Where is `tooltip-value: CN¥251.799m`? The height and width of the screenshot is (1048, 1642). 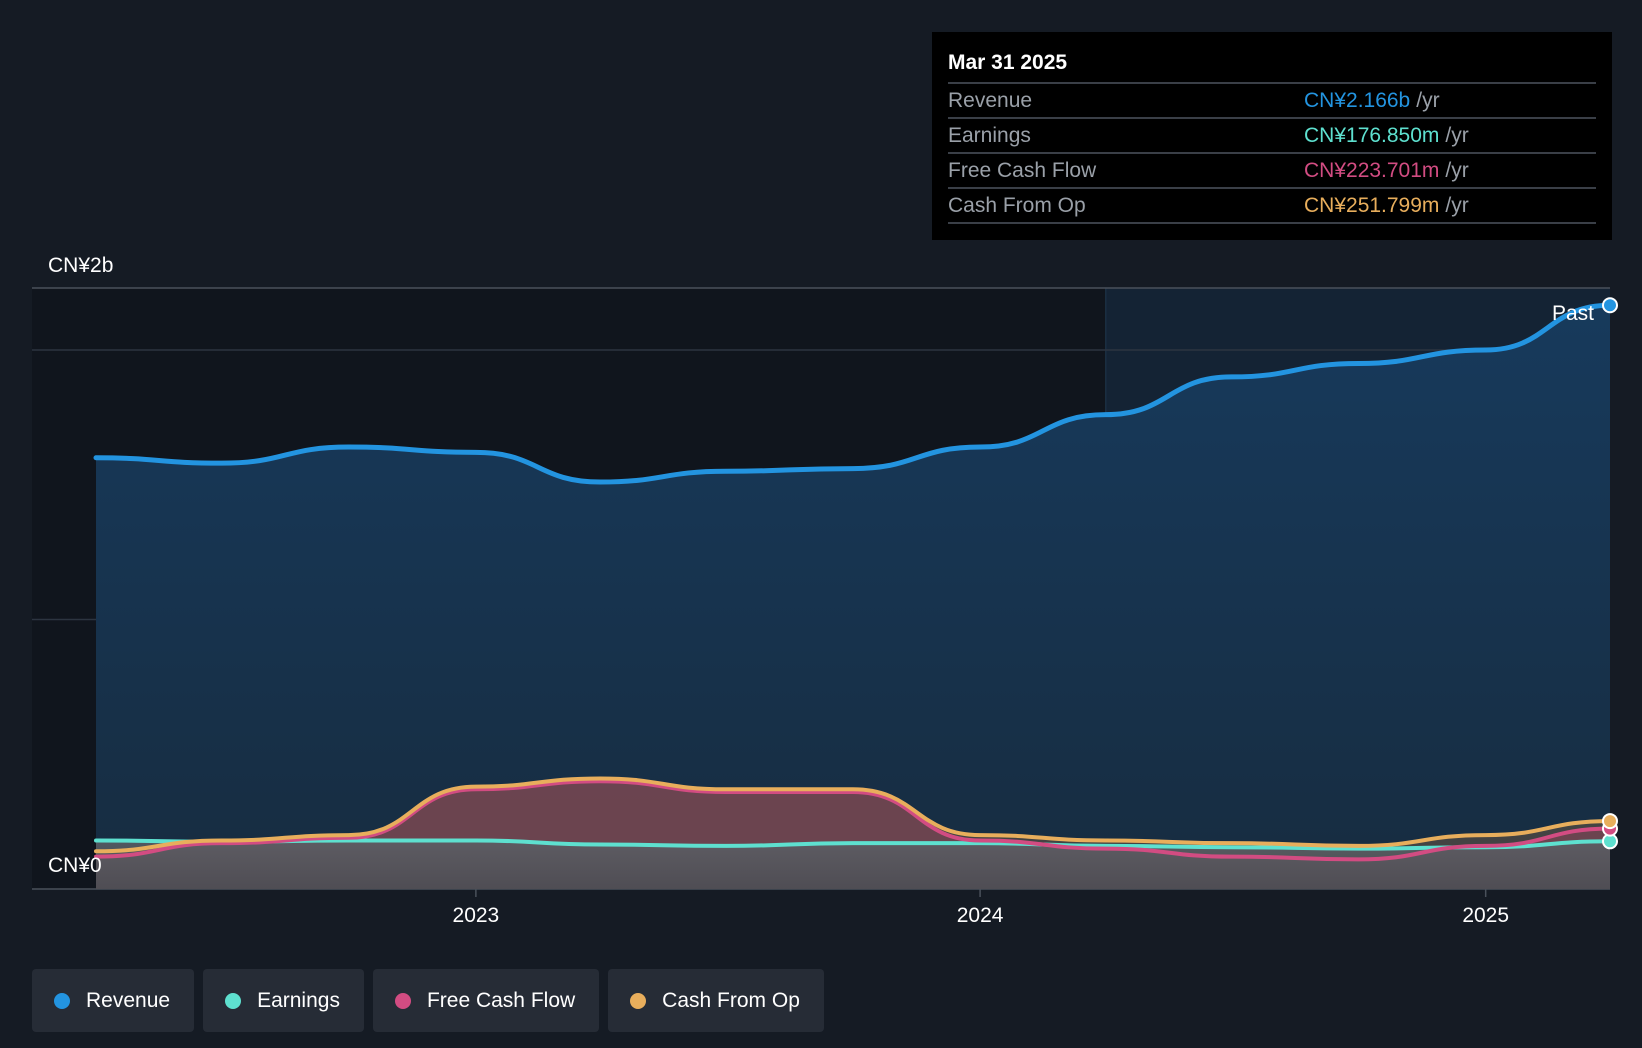 tooltip-value: CN¥251.799m is located at coordinates (1372, 205).